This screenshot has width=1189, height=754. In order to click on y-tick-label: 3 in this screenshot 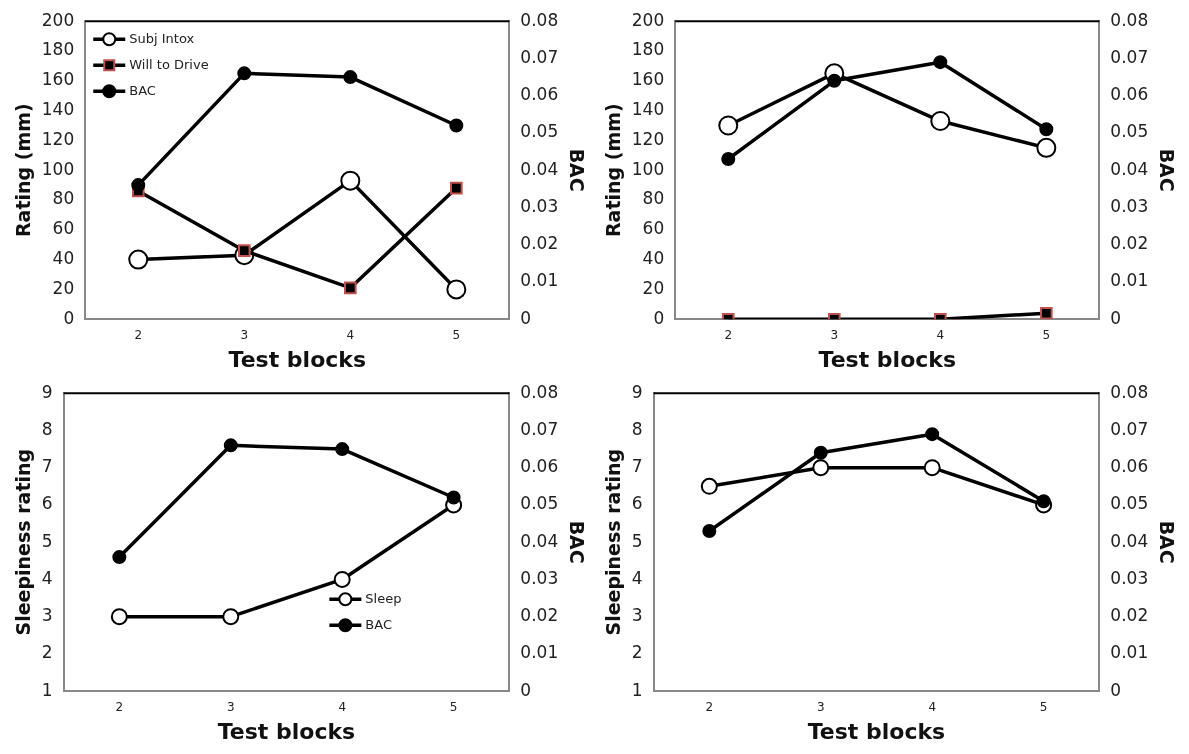, I will do `click(637, 615)`.